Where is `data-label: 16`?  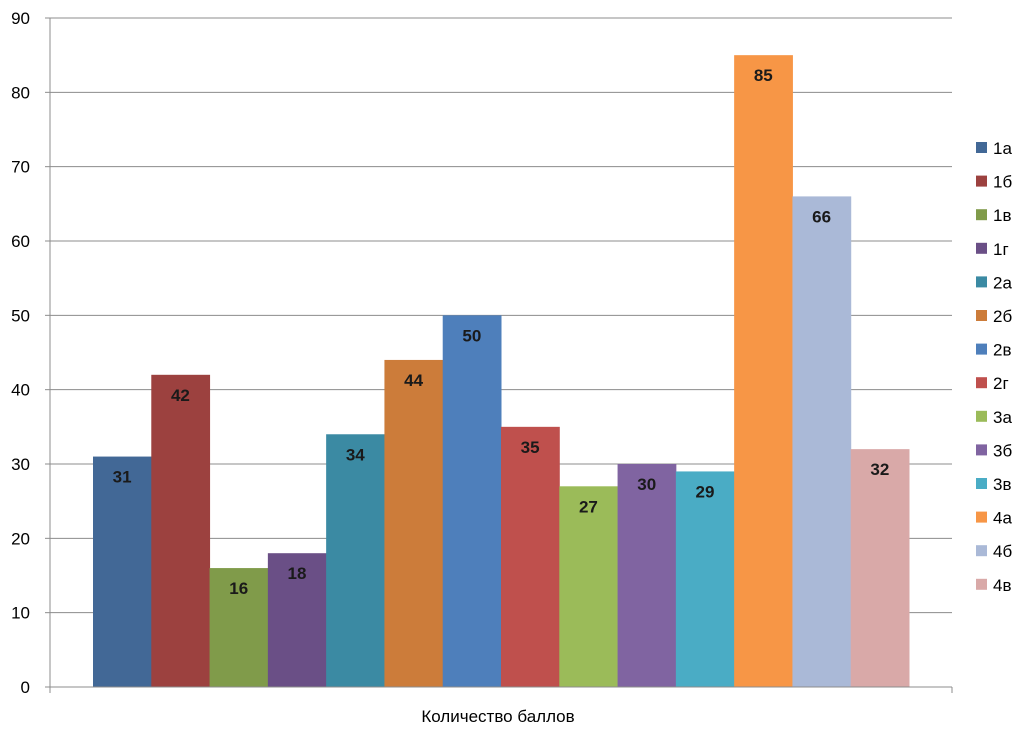
data-label: 16 is located at coordinates (238, 588).